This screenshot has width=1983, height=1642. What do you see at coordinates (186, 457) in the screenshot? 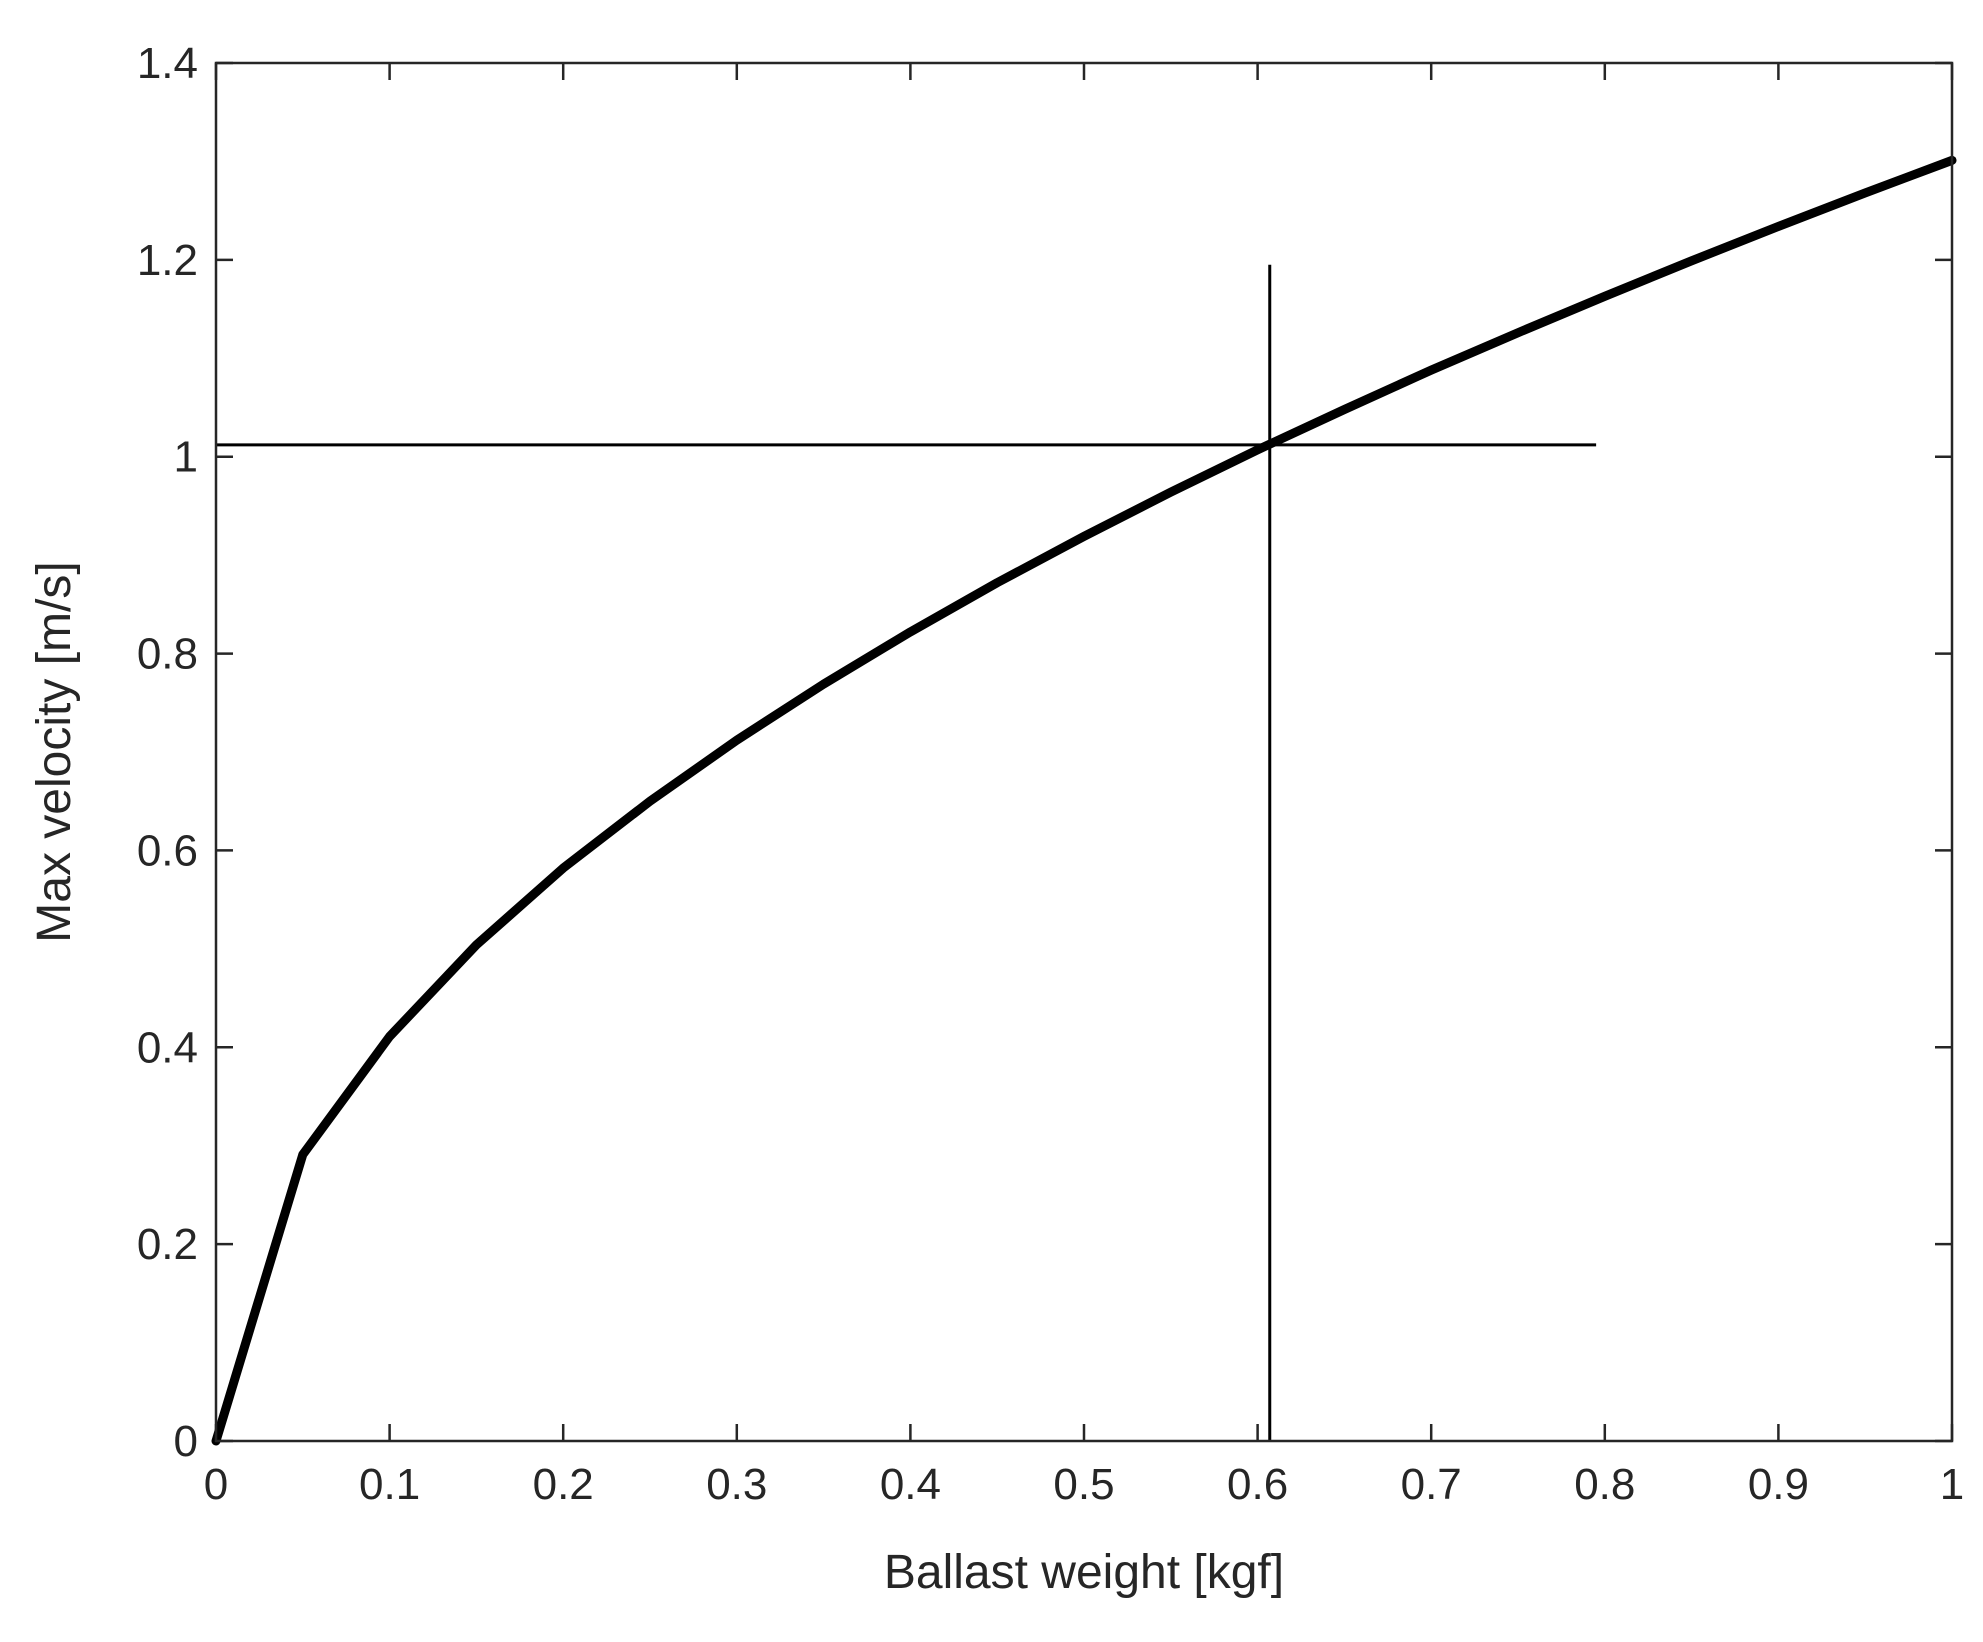
I see `y-tick-label: 1` at bounding box center [186, 457].